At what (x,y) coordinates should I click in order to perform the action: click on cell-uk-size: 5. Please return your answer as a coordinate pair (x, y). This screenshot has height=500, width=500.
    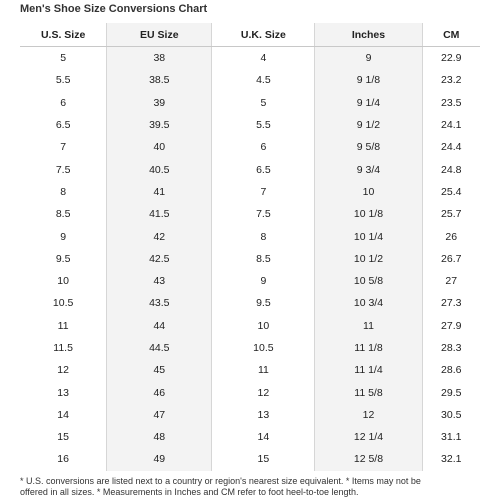
    Looking at the image, I should click on (262, 102).